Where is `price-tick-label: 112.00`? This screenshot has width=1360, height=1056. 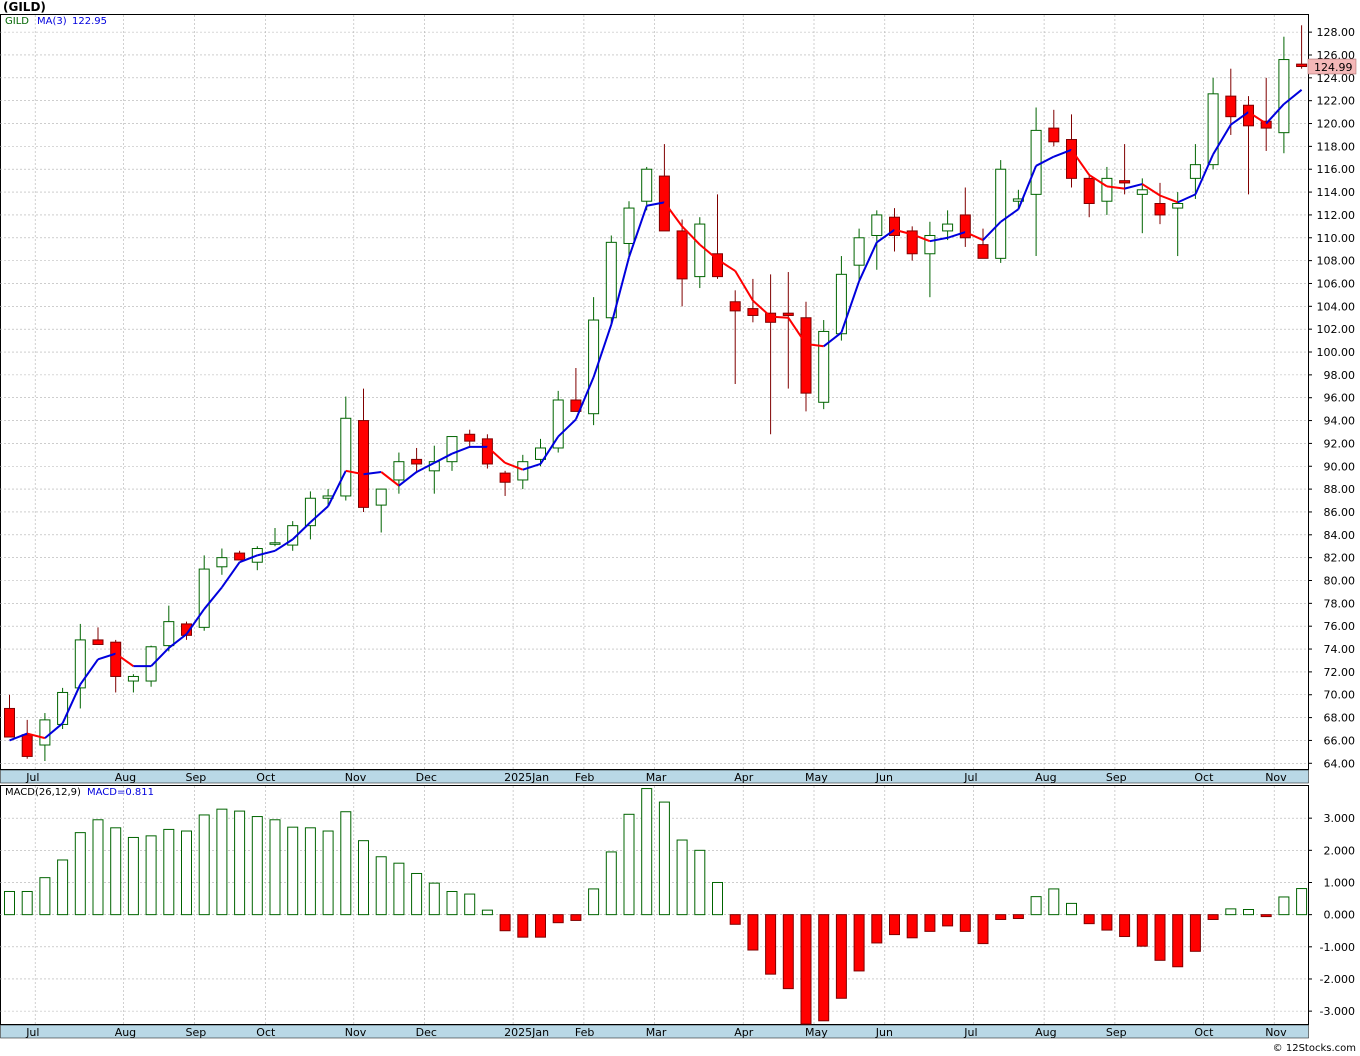
price-tick-label: 112.00 is located at coordinates (1336, 215).